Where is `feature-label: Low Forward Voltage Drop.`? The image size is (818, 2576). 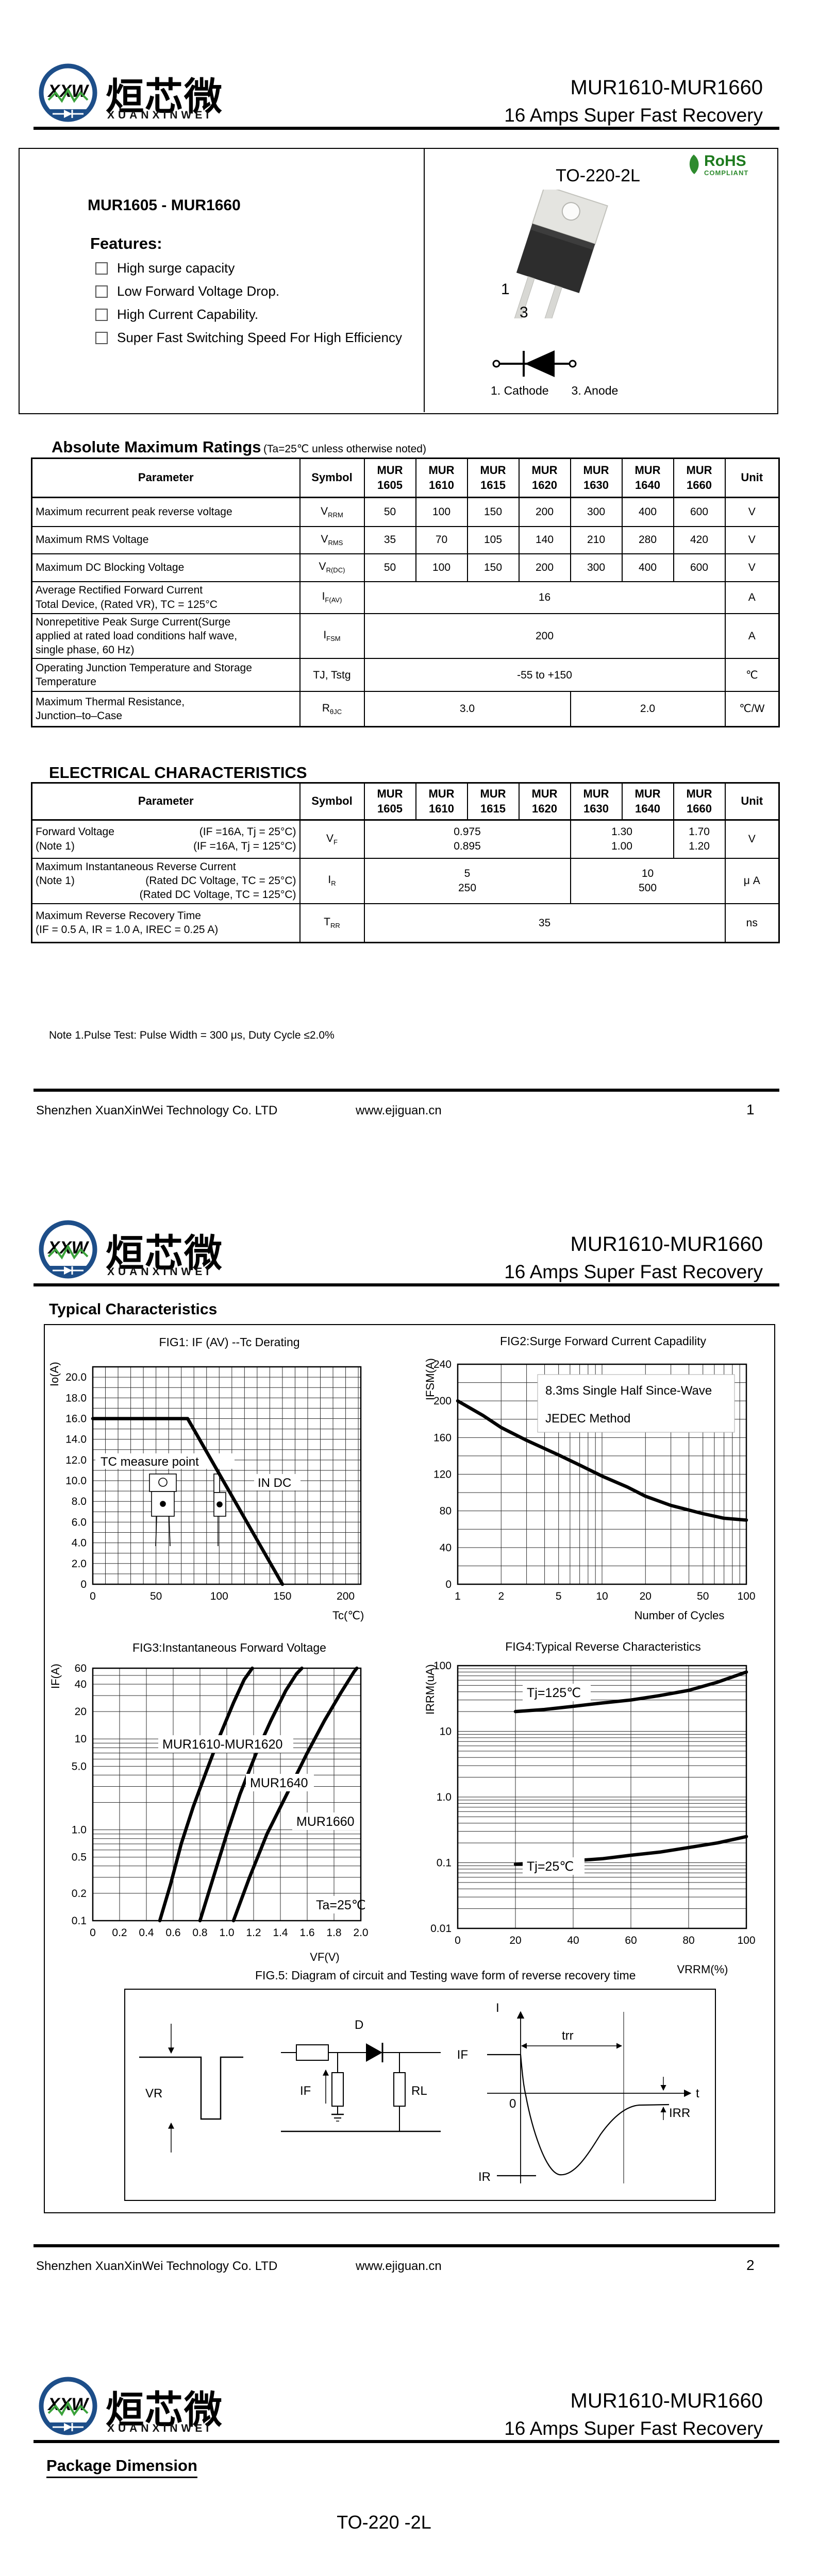 feature-label: Low Forward Voltage Drop. is located at coordinates (198, 291).